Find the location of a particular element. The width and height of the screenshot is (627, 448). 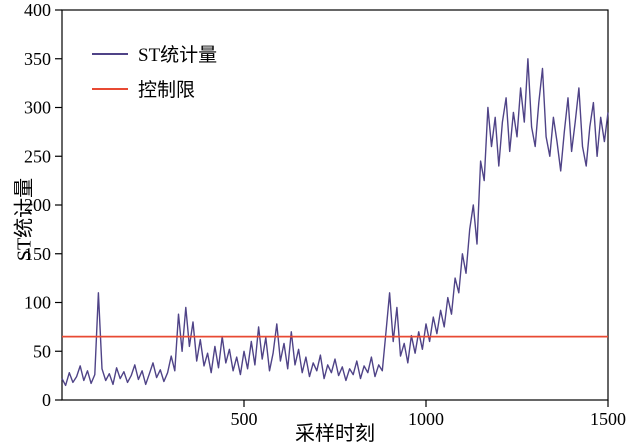

y-tick-label: 300 is located at coordinates (37, 108).